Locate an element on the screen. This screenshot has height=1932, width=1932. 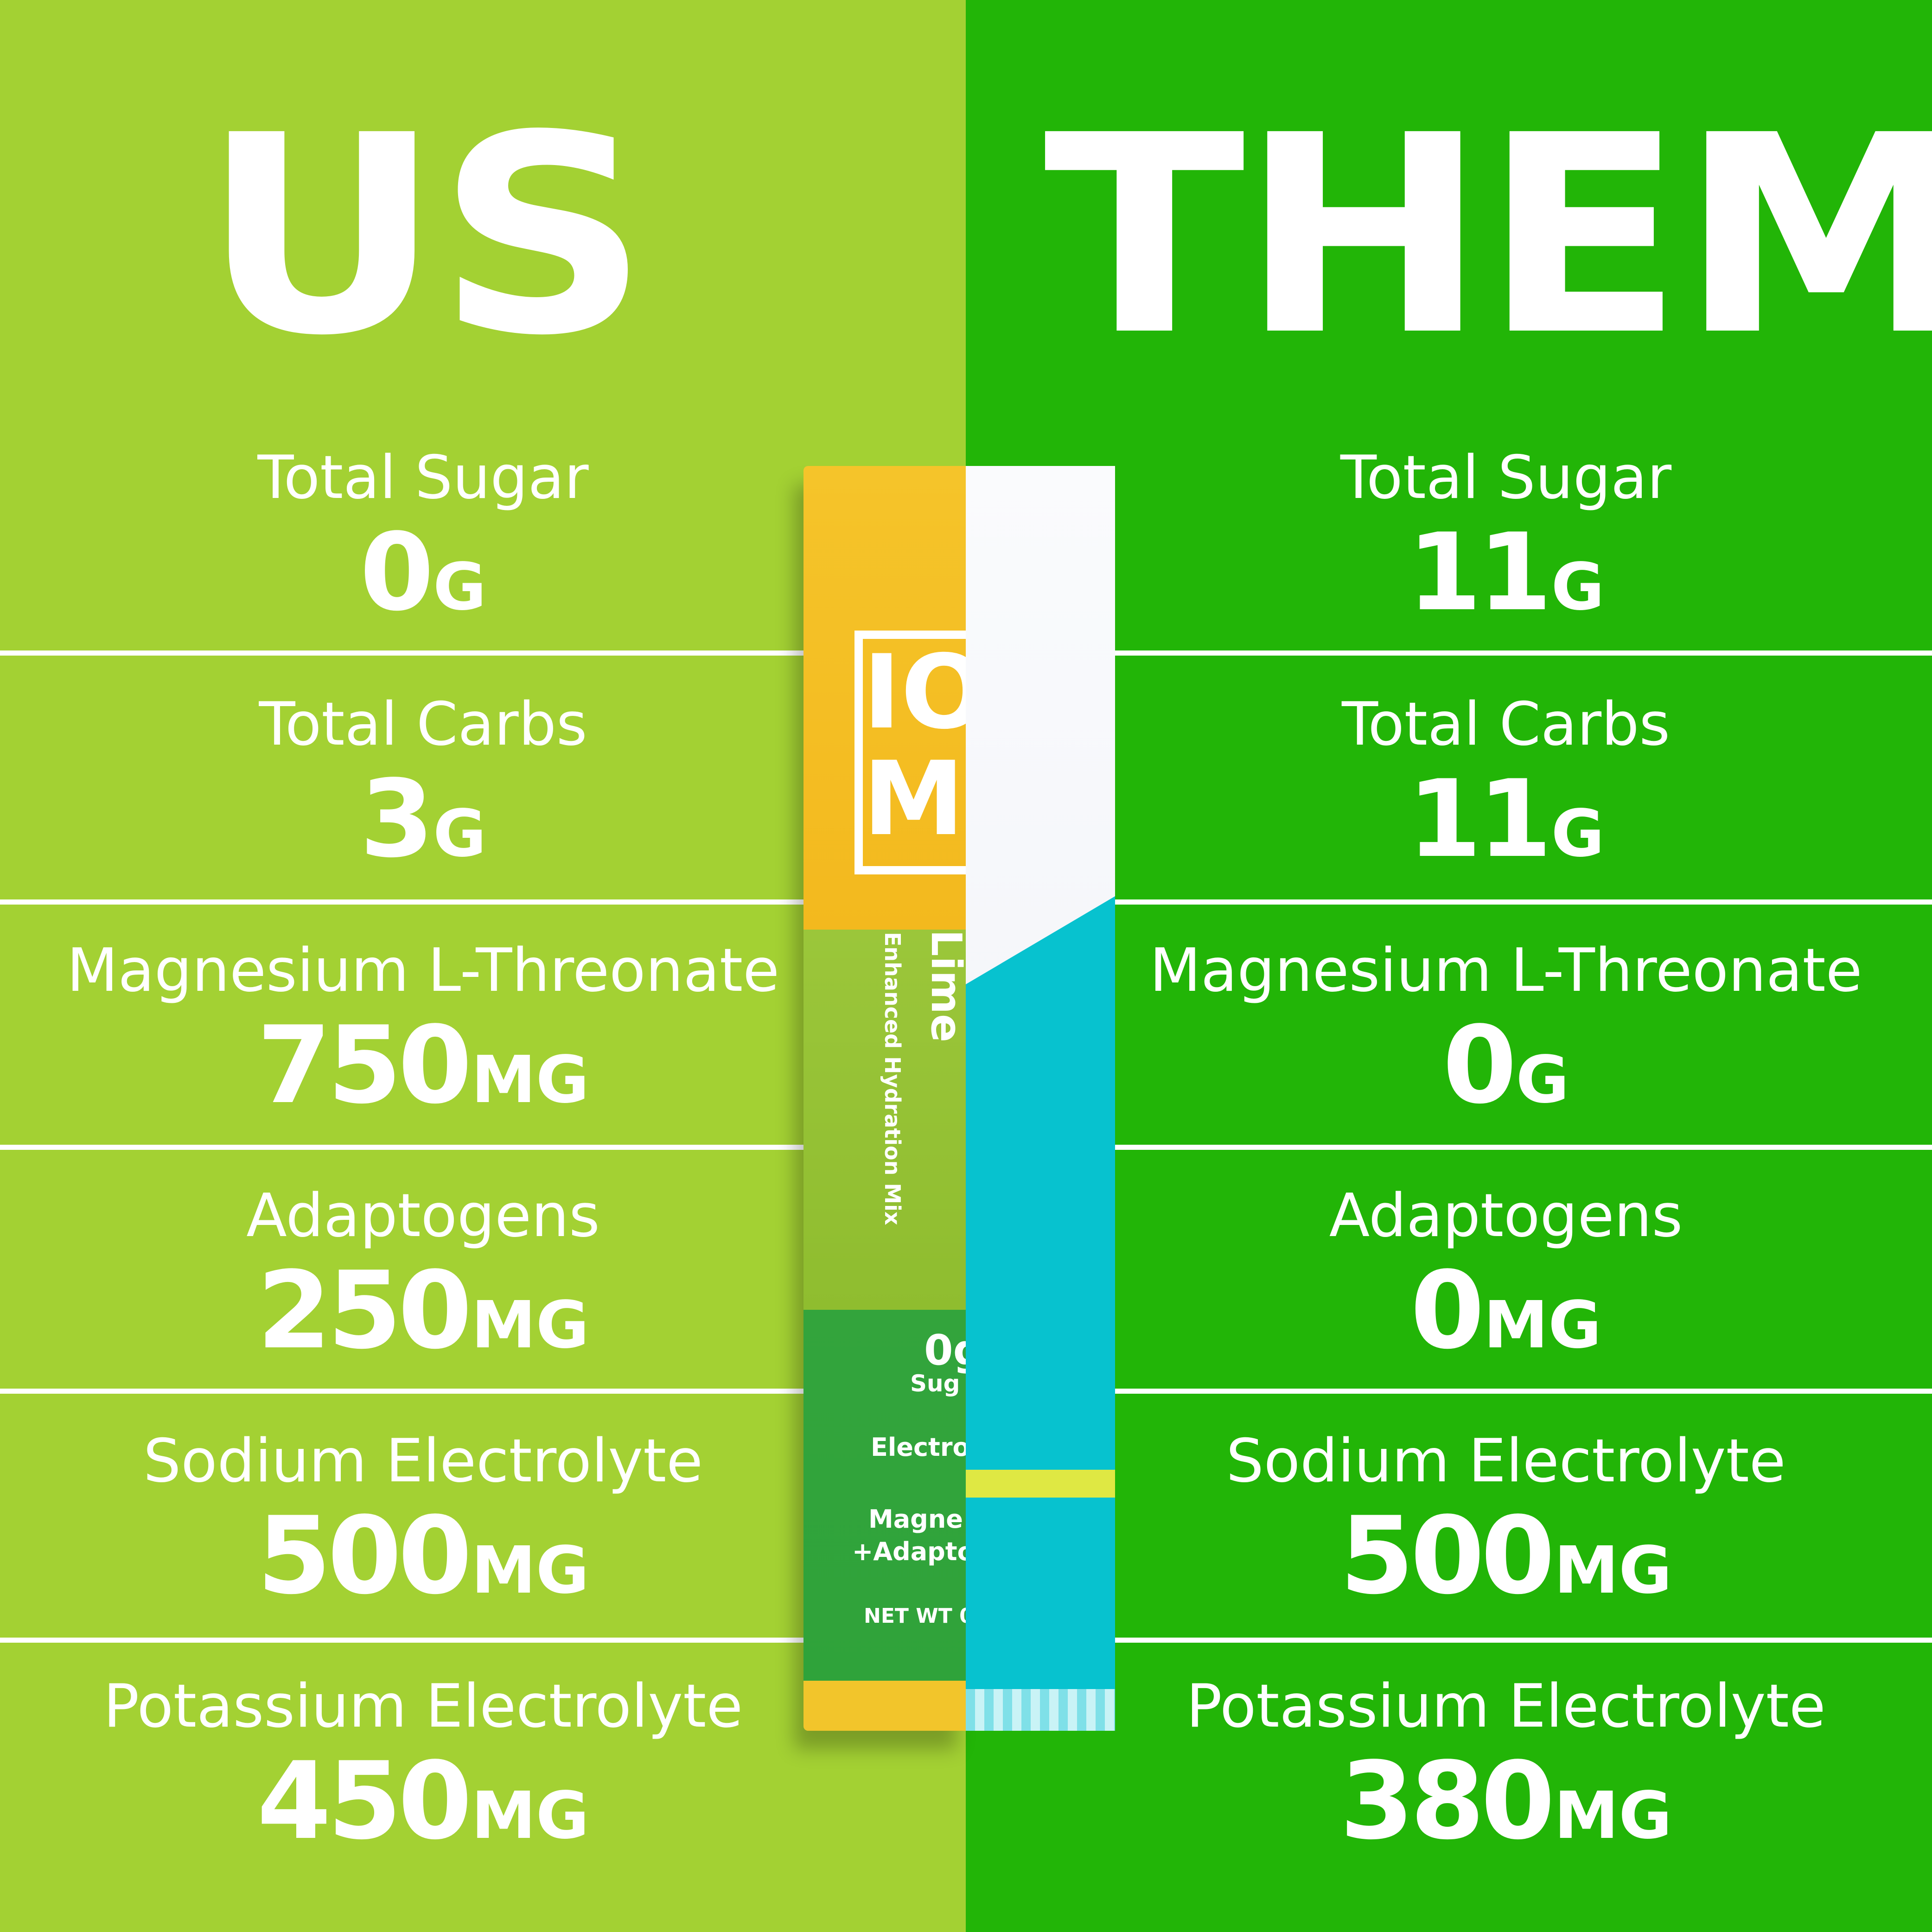
them-row-label: Magnesium L-Threonate is located at coordinates (1505, 970).